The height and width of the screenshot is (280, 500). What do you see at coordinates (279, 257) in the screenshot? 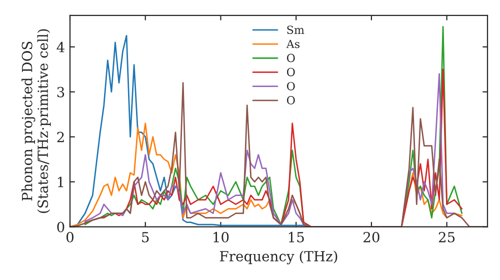
I see `x-axis-title: Frequency (THz)` at bounding box center [279, 257].